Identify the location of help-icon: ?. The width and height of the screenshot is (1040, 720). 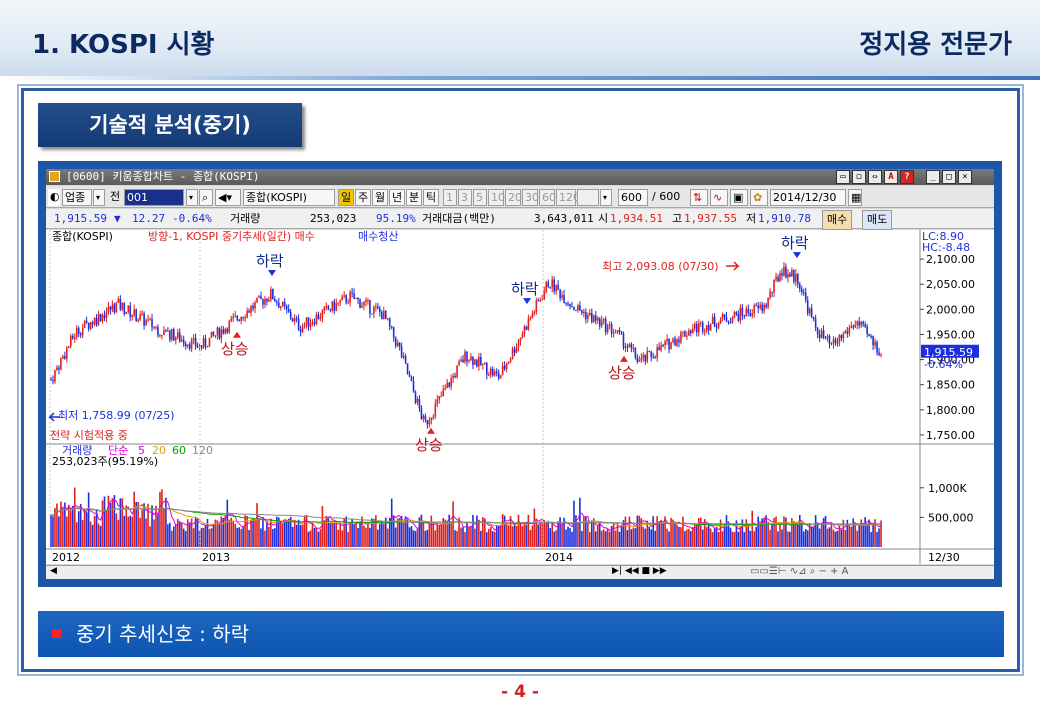
(907, 177).